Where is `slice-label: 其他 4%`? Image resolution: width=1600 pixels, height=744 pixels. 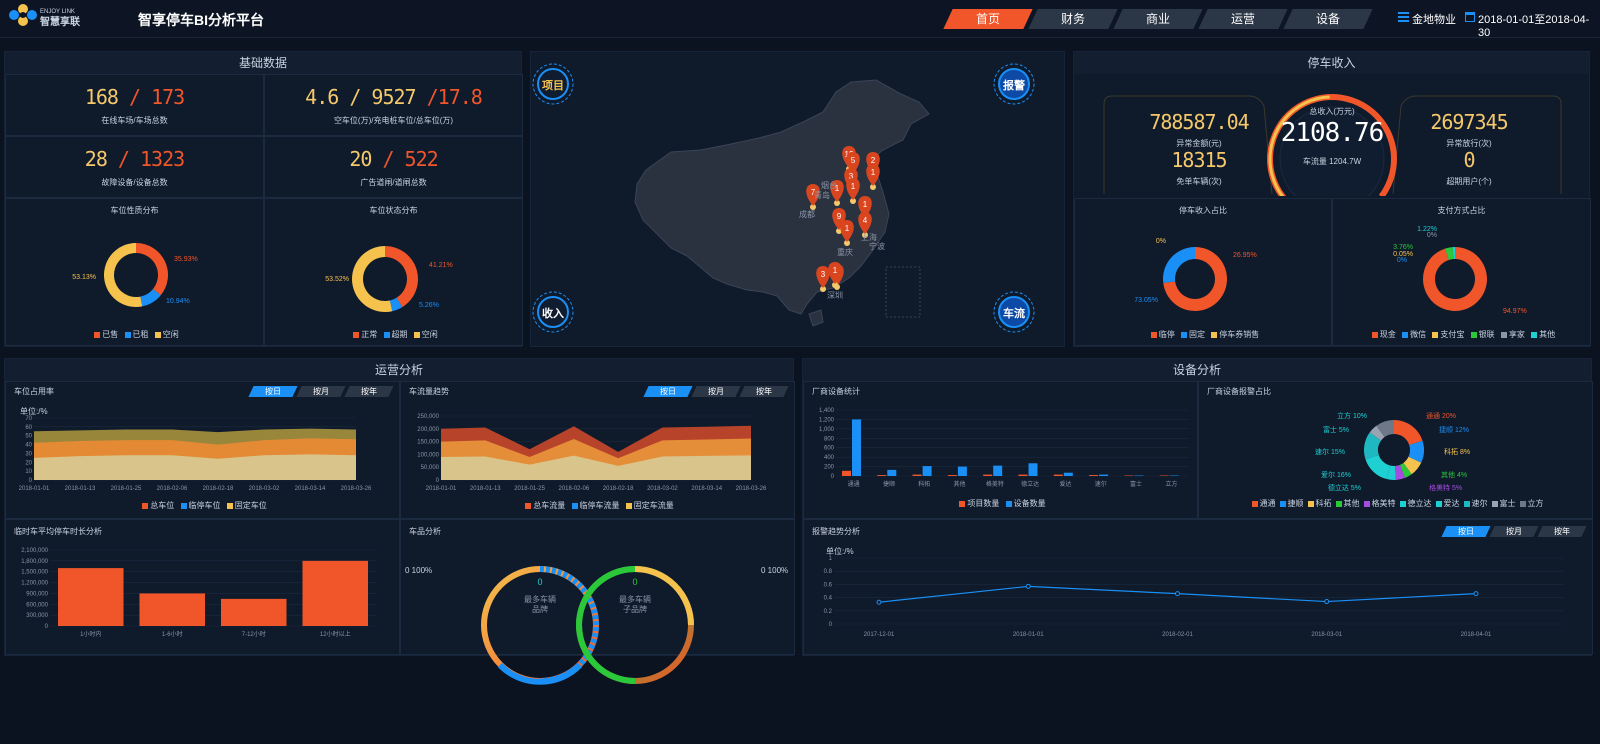
slice-label: 其他 4% is located at coordinates (1454, 474).